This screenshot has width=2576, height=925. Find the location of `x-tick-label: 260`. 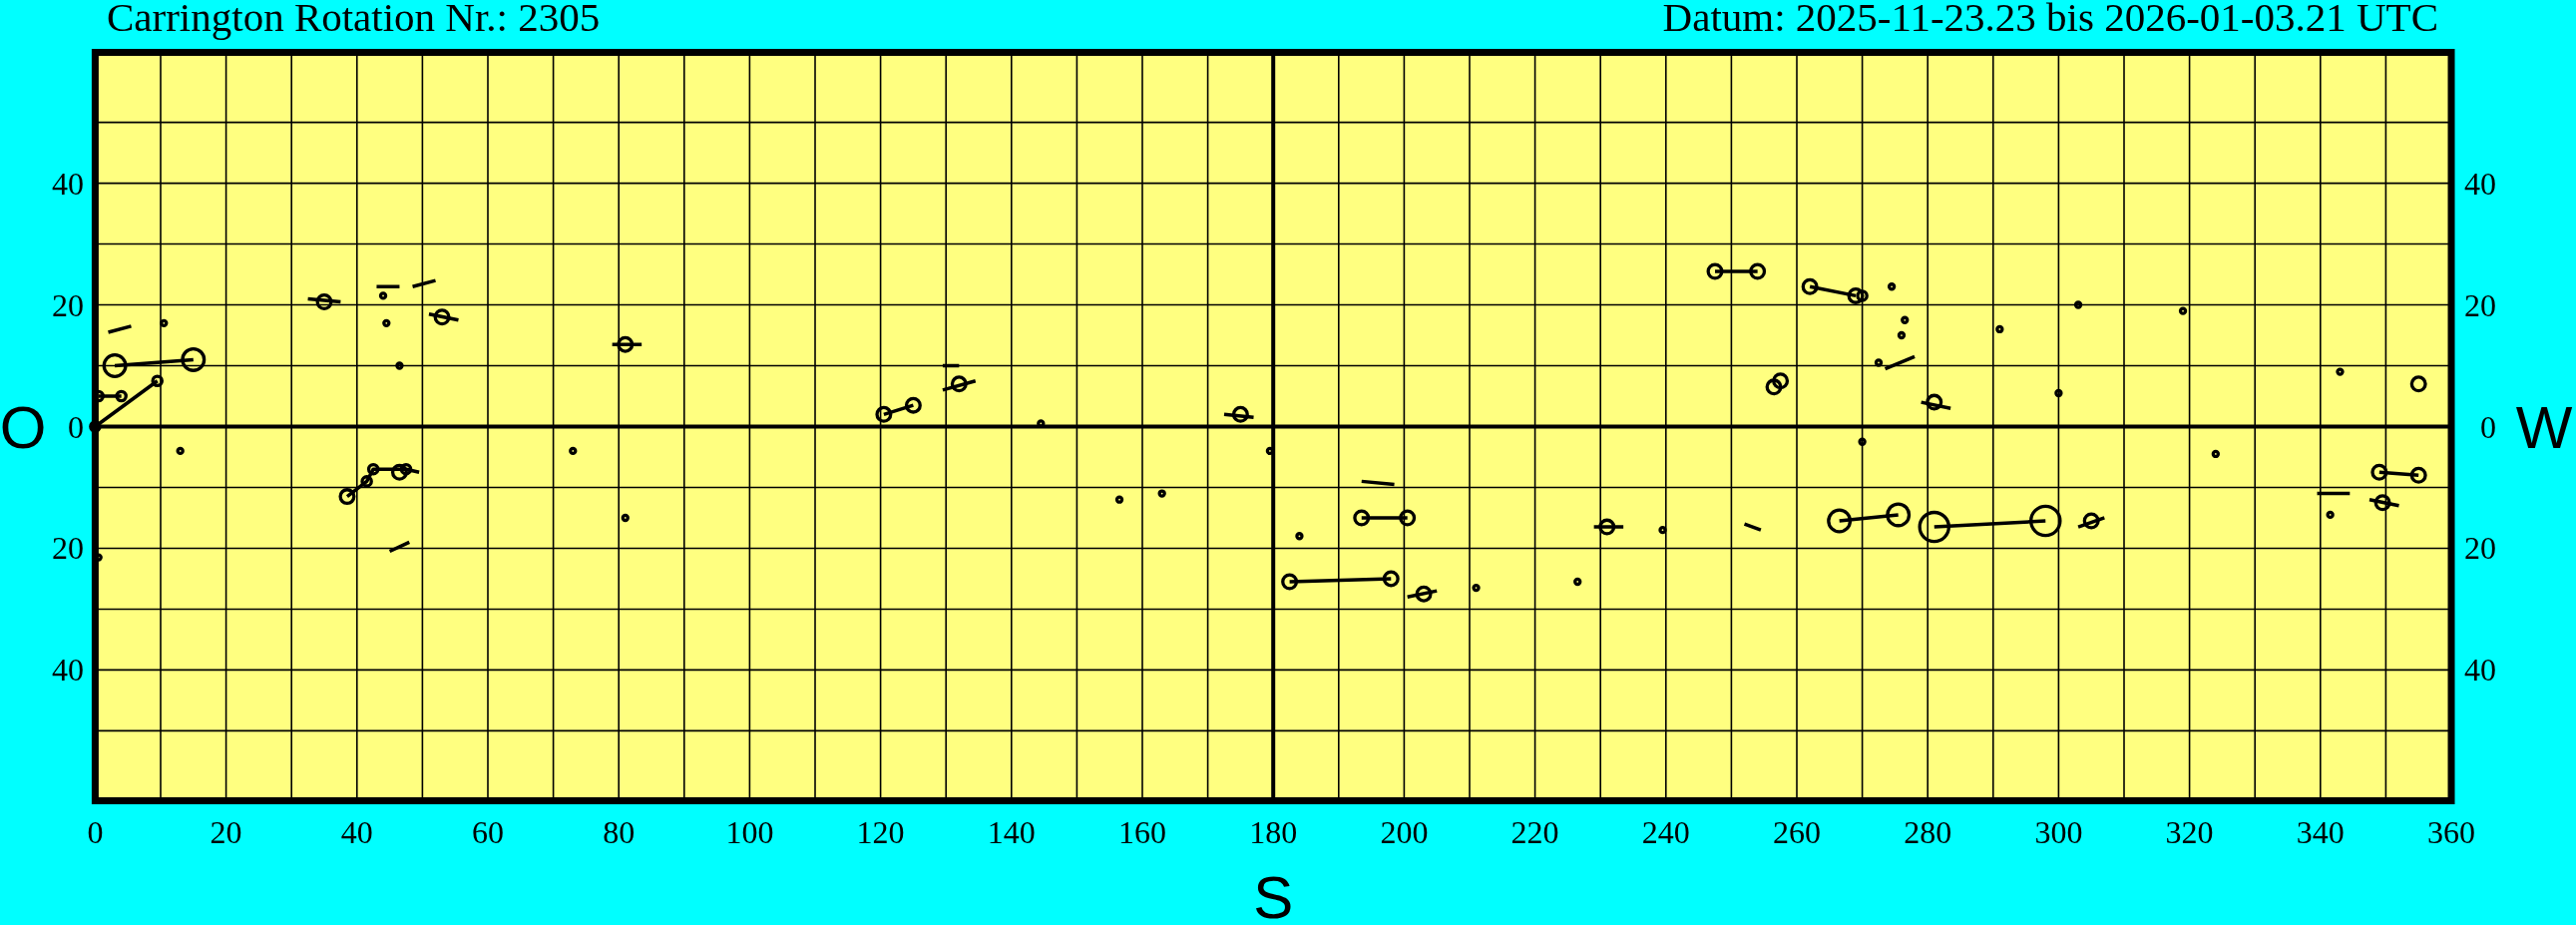

x-tick-label: 260 is located at coordinates (1797, 832).